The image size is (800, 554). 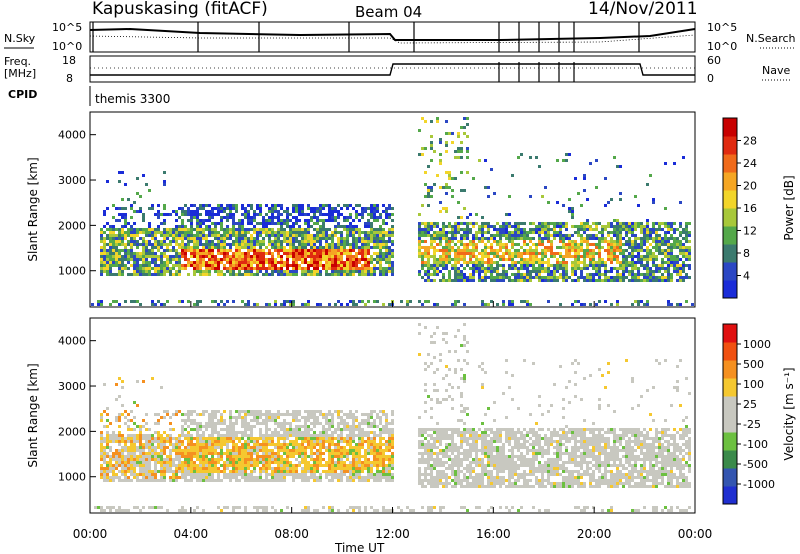 What do you see at coordinates (191, 534) in the screenshot?
I see `xtick-label-1: 04:00` at bounding box center [191, 534].